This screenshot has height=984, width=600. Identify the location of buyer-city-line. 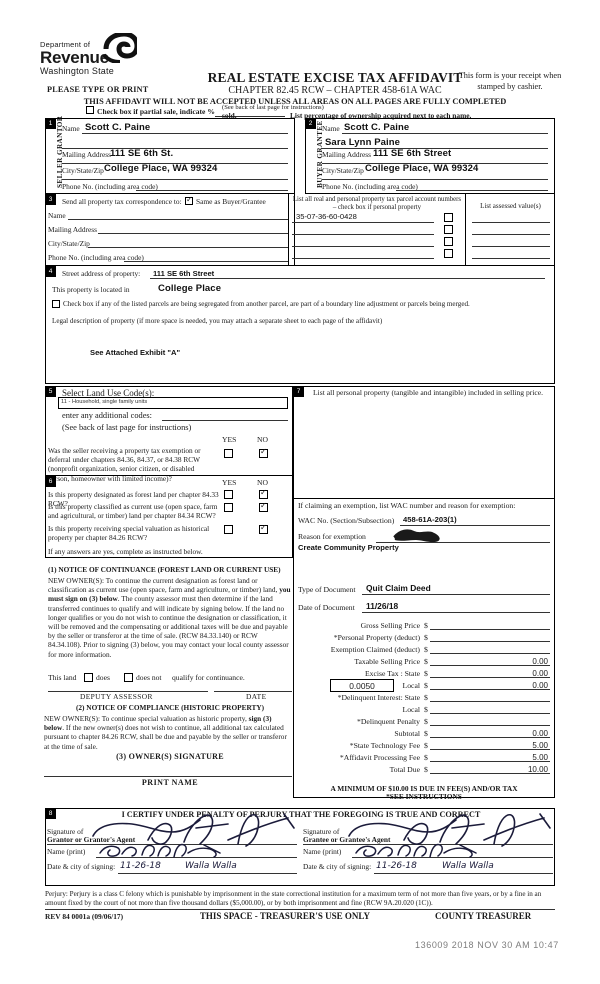
(435, 179).